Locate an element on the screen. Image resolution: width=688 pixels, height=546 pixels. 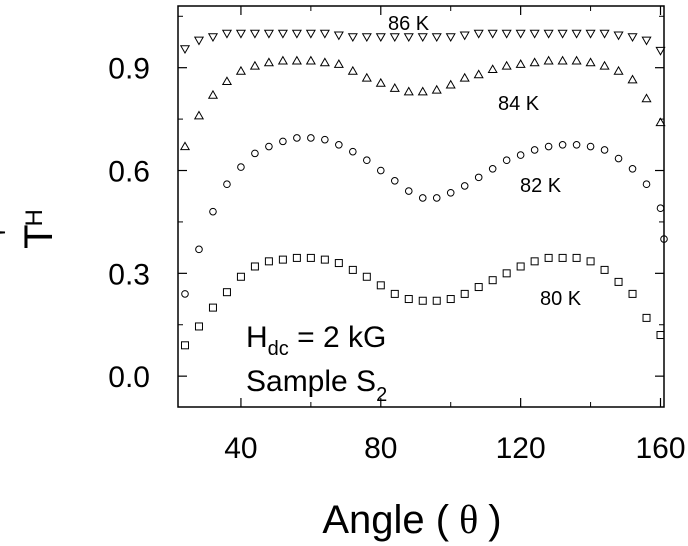
series-label-84k: 84 K is located at coordinates (519, 104).